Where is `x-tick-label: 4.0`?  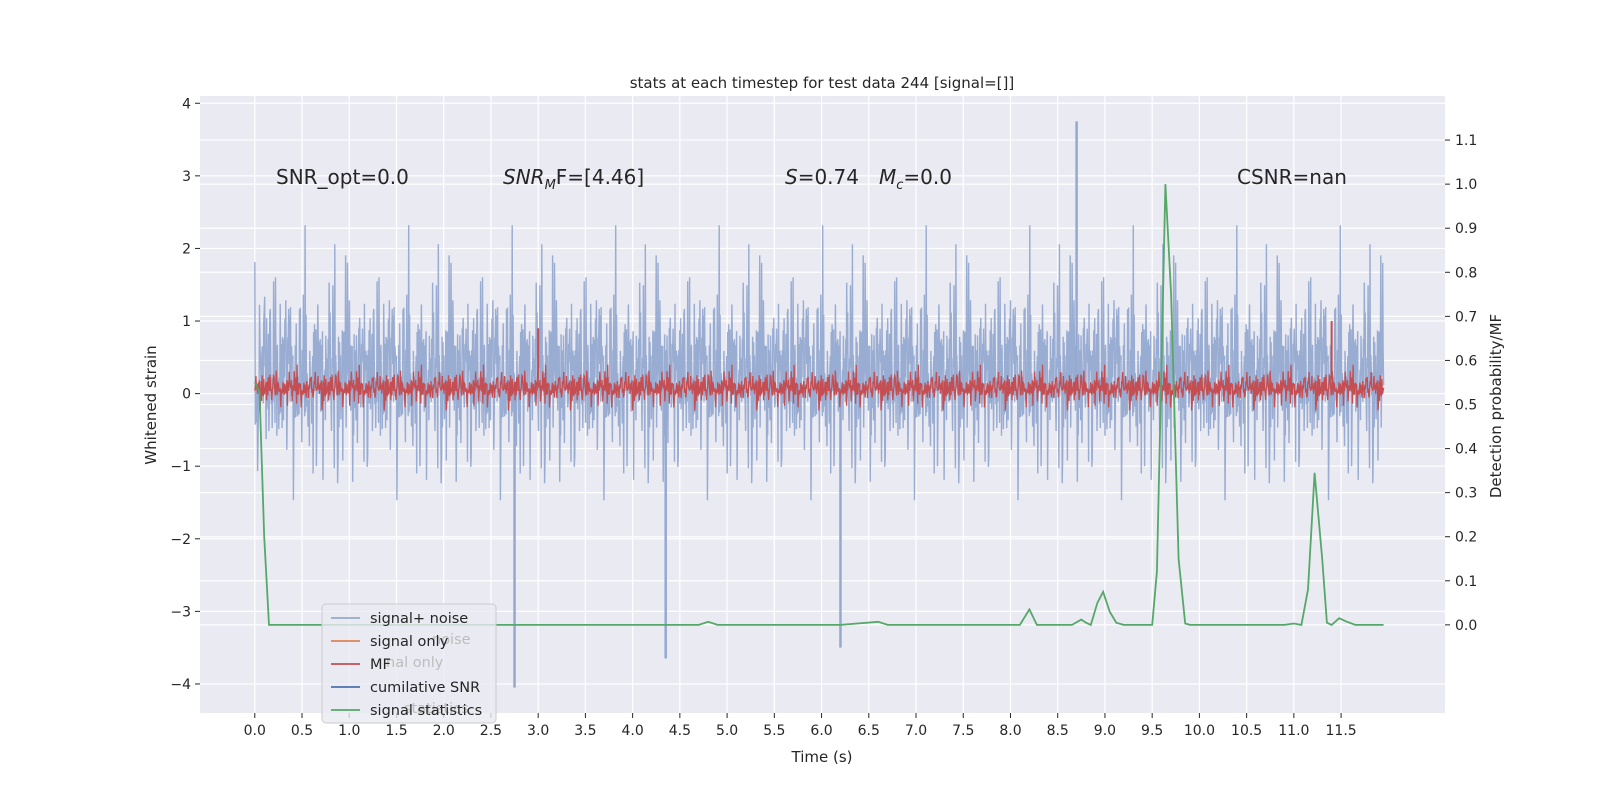 x-tick-label: 4.0 is located at coordinates (632, 731).